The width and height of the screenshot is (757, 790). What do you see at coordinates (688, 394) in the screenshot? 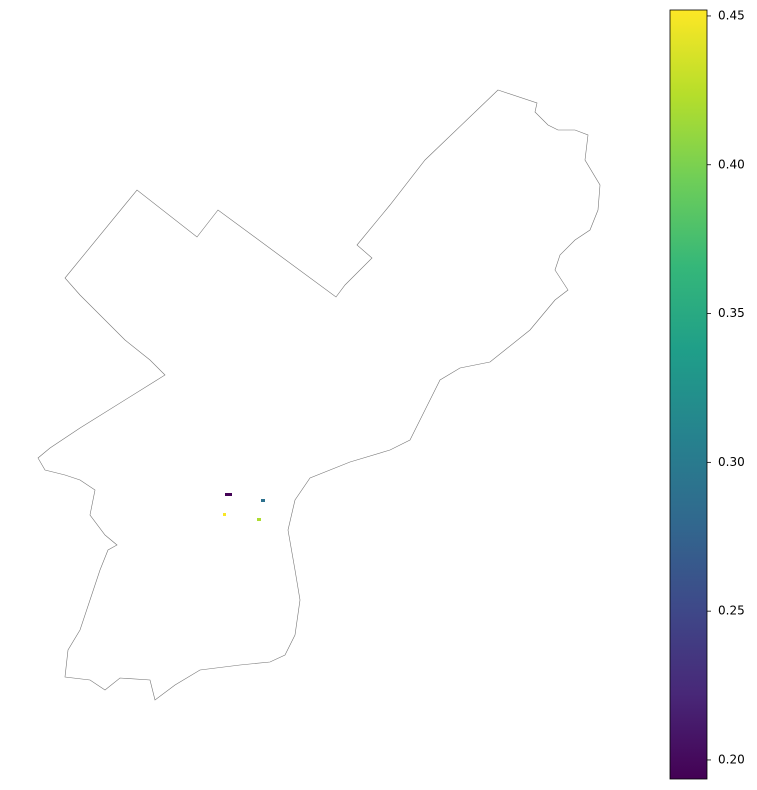
I see `colorbar` at bounding box center [688, 394].